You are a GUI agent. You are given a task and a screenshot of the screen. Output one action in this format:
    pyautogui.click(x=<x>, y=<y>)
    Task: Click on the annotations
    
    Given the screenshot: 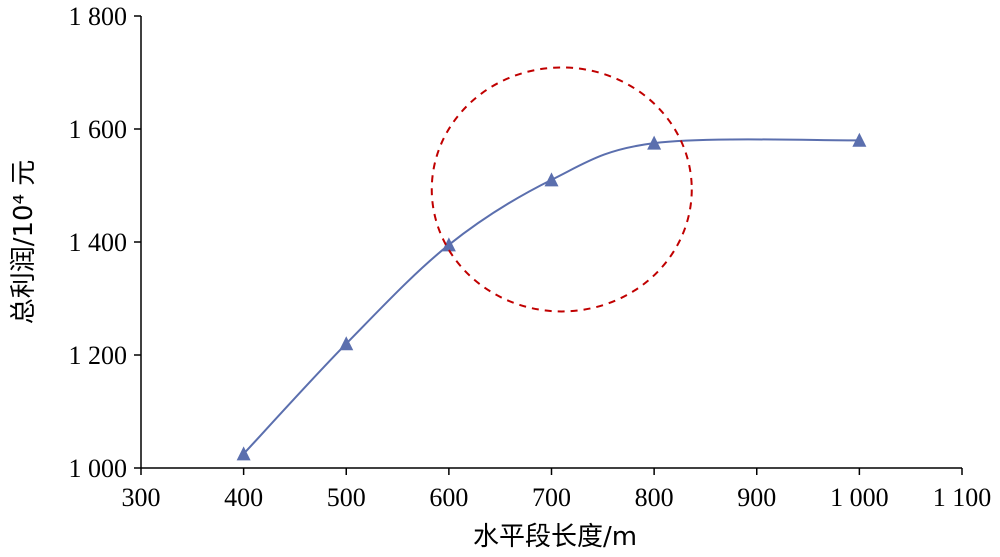 What is the action you would take?
    pyautogui.click(x=561, y=189)
    